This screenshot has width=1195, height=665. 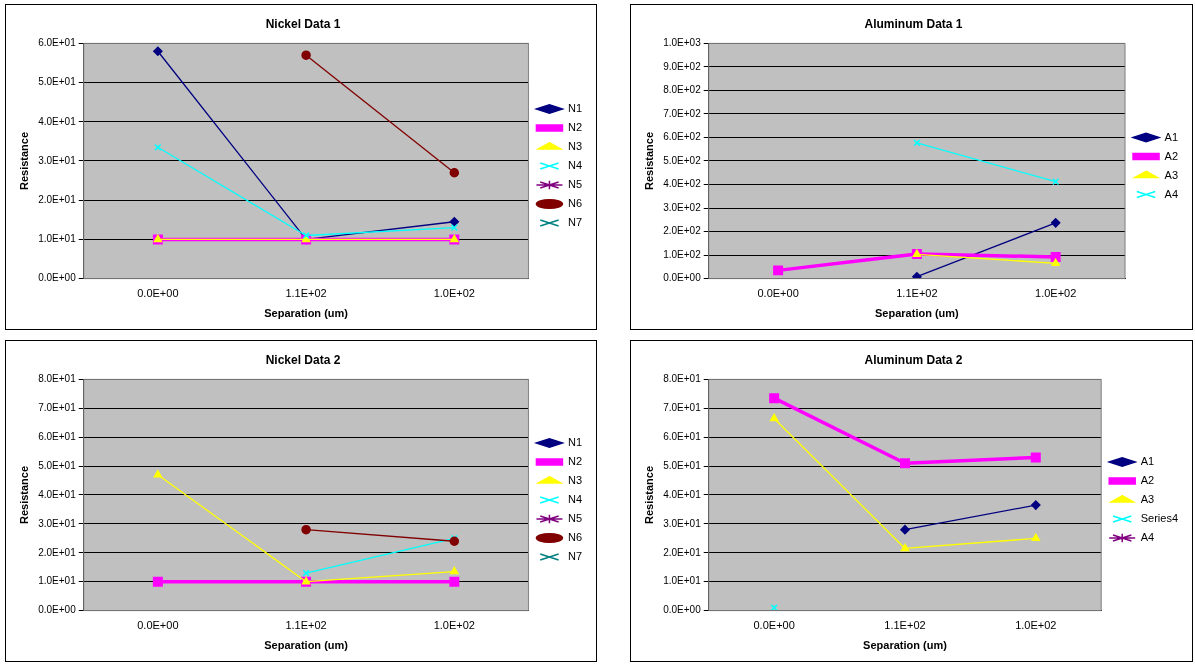 What do you see at coordinates (682, 184) in the screenshot?
I see `y-tick-label: 4.0E+02` at bounding box center [682, 184].